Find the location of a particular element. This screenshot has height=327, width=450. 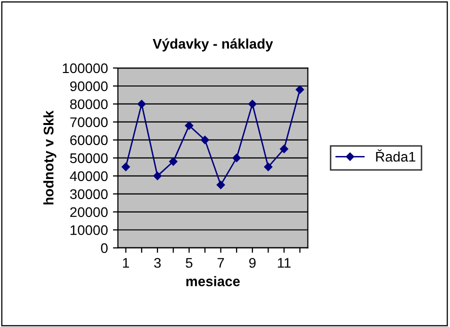

y-tick-label: 40000 is located at coordinates (89, 176).